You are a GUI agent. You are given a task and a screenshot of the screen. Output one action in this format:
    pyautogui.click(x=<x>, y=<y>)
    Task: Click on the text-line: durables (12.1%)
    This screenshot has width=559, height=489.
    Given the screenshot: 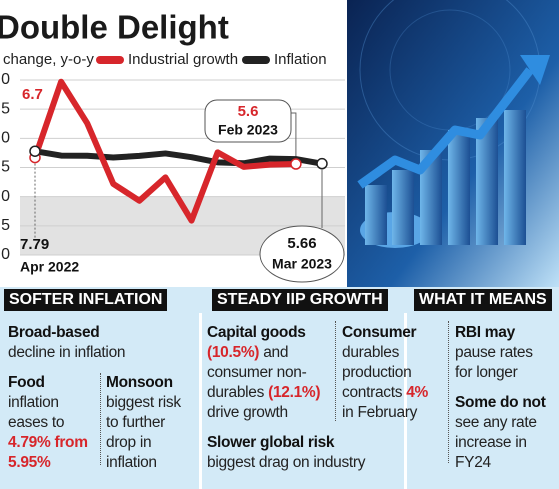 What is the action you would take?
    pyautogui.click(x=264, y=393)
    